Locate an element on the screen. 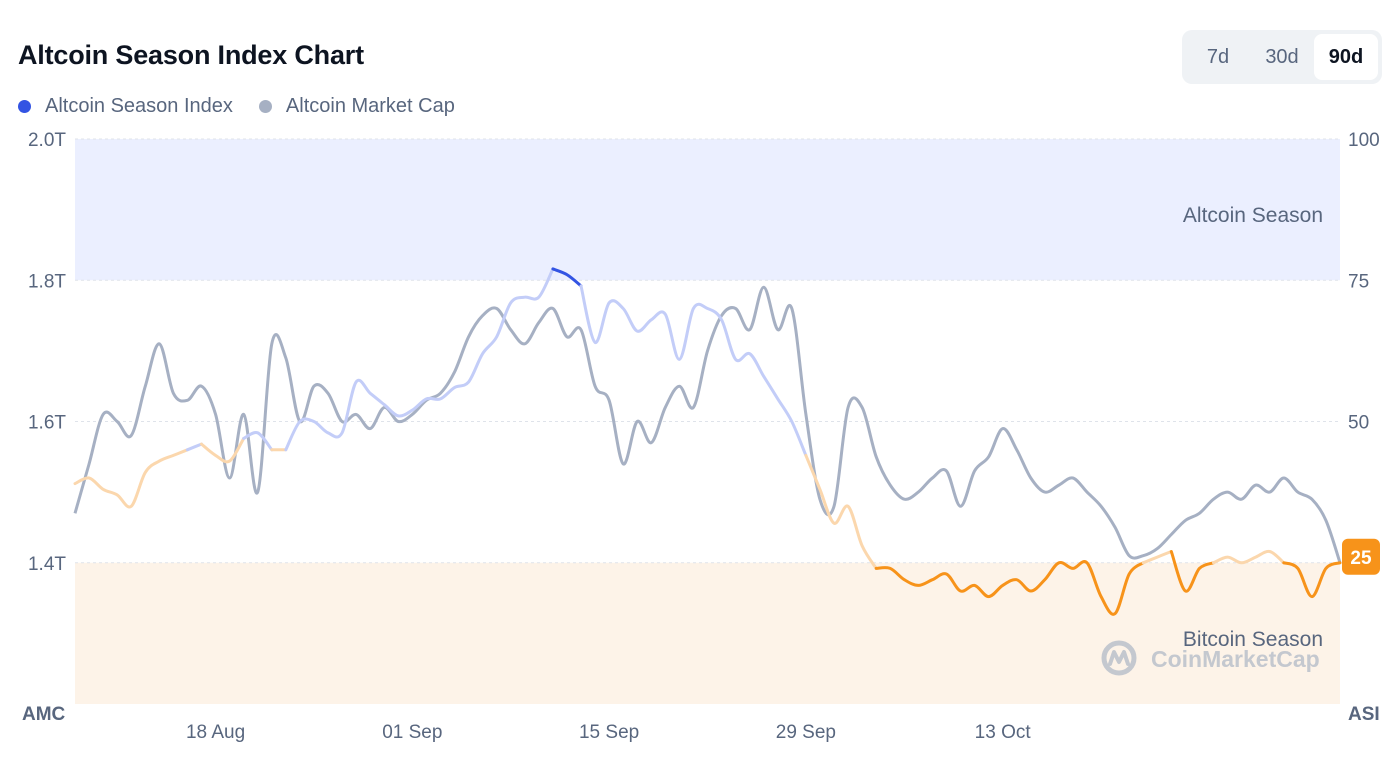 This screenshot has height=780, width=1400. watermark-text: CoinMarketCap is located at coordinates (1235, 659).